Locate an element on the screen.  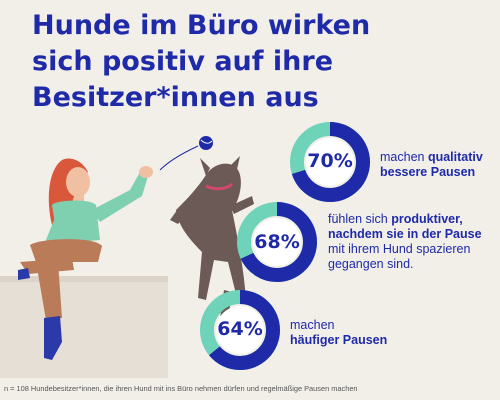
stat-description: machen häufiger Pausen is located at coordinates (338, 333).